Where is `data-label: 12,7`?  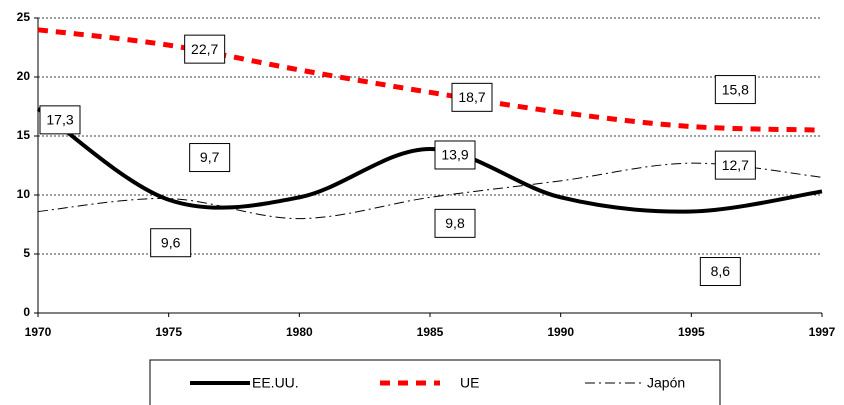
data-label: 12,7 is located at coordinates (735, 165).